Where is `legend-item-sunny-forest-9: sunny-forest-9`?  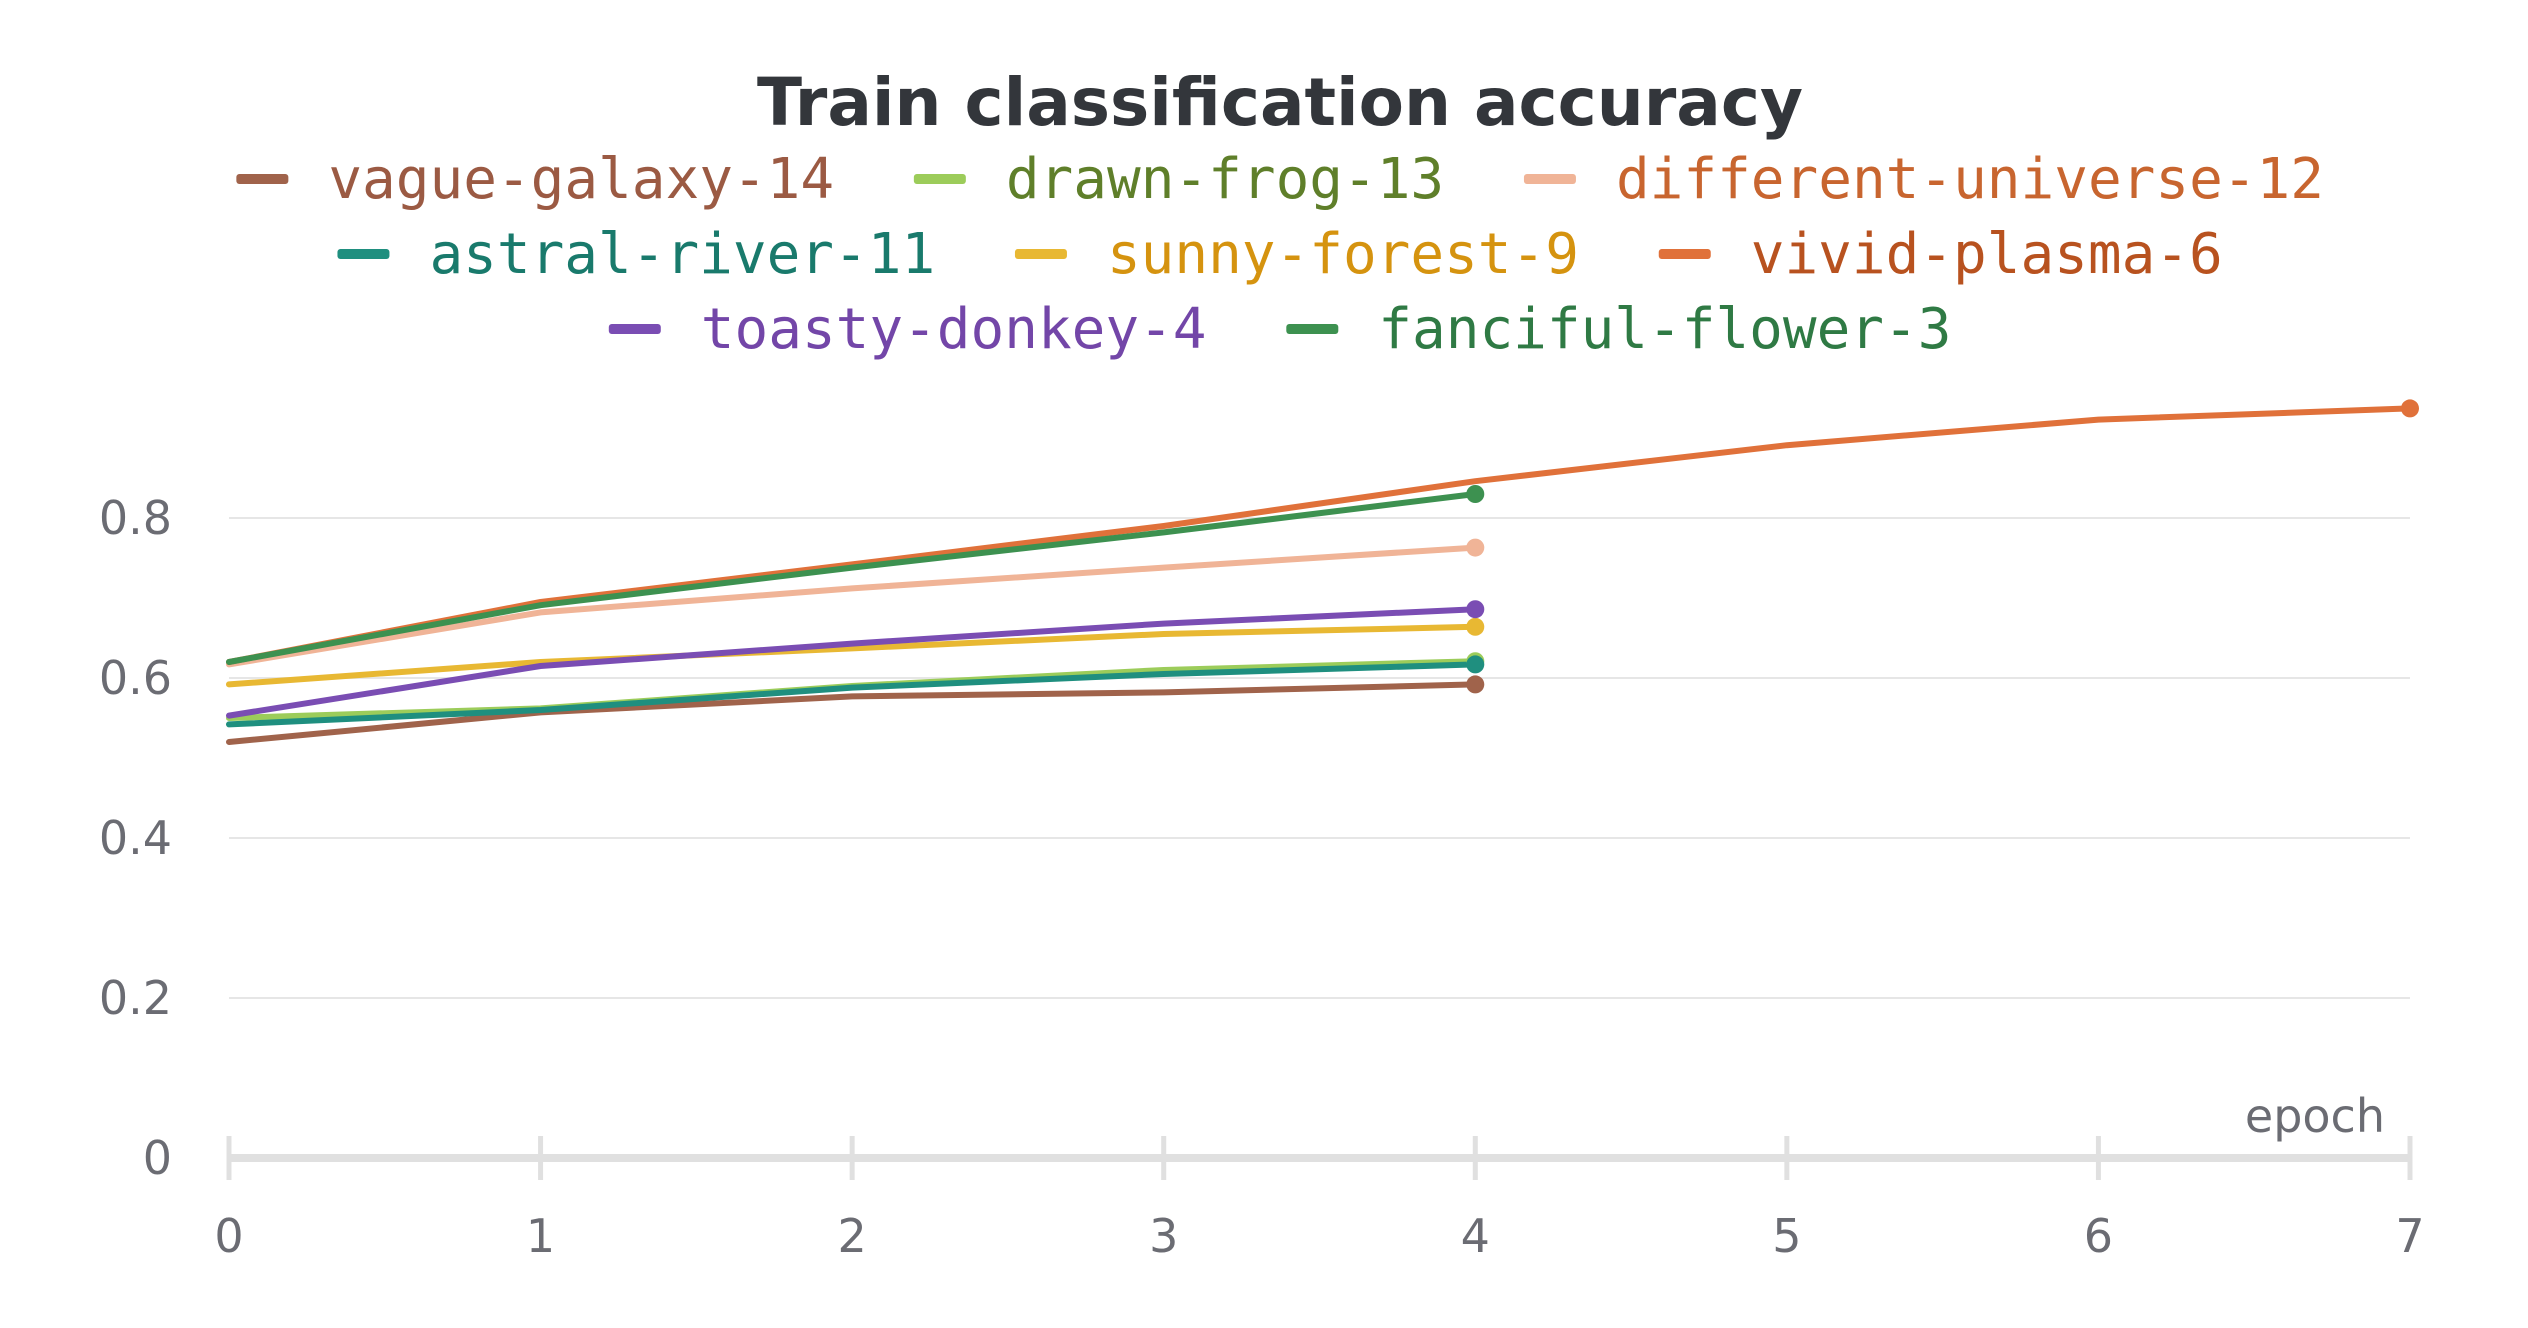 legend-item-sunny-forest-9: sunny-forest-9 is located at coordinates (1296, 254).